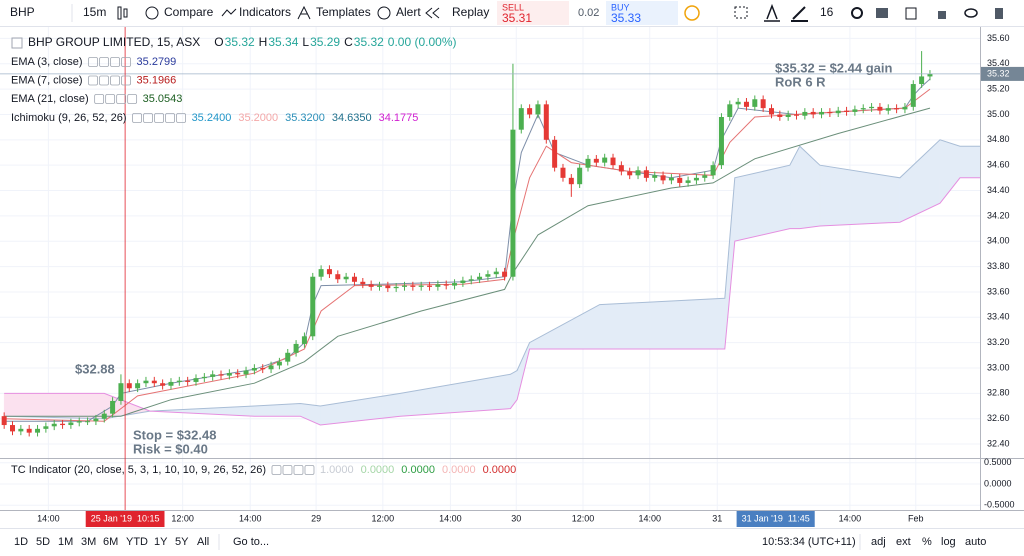  What do you see at coordinates (882, 13) in the screenshot?
I see `layout-icon` at bounding box center [882, 13].